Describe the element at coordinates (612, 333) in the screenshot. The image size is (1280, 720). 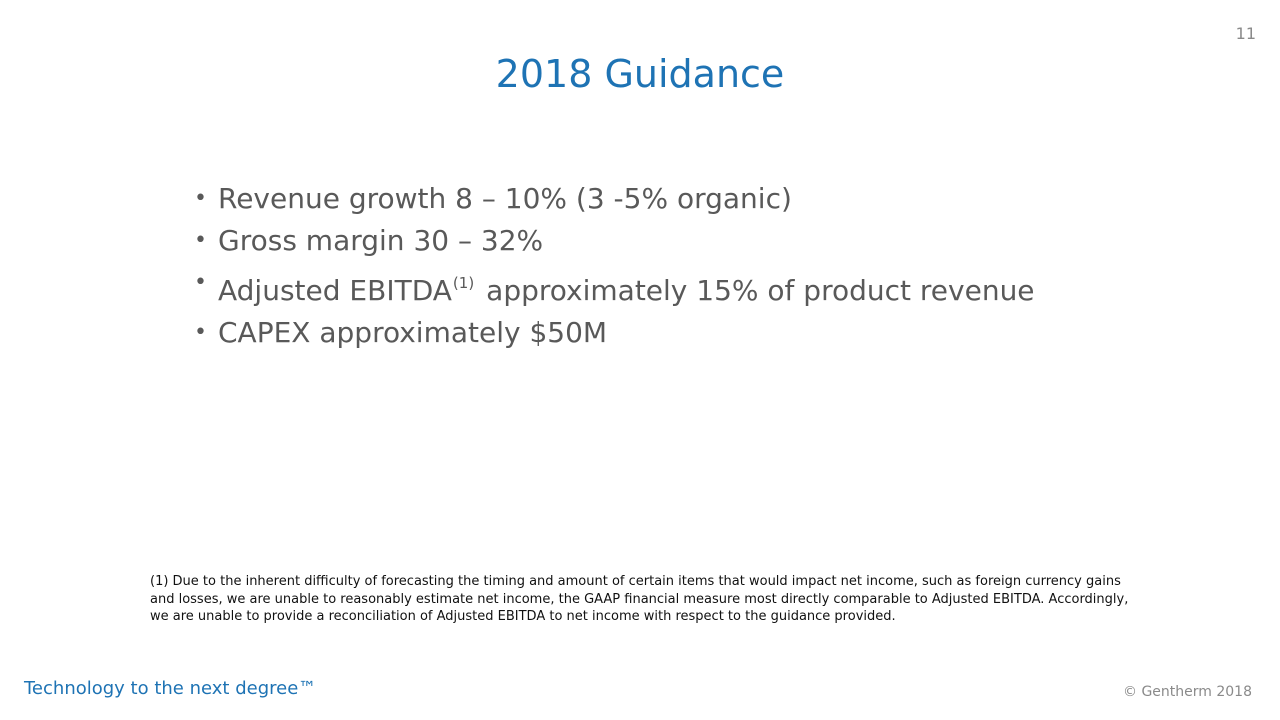
I see `bullet-capex: • CAPEX approximately $50M` at that location.